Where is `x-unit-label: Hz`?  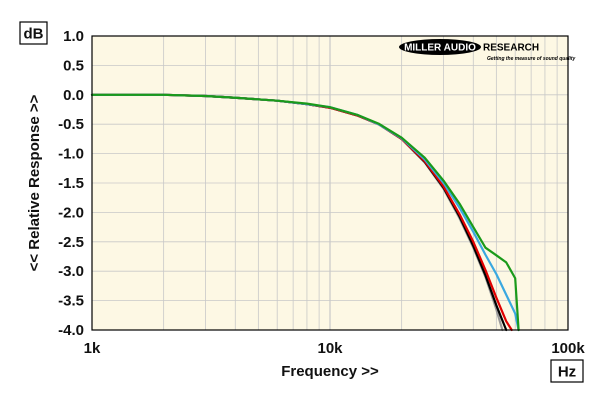
x-unit-label: Hz is located at coordinates (567, 372).